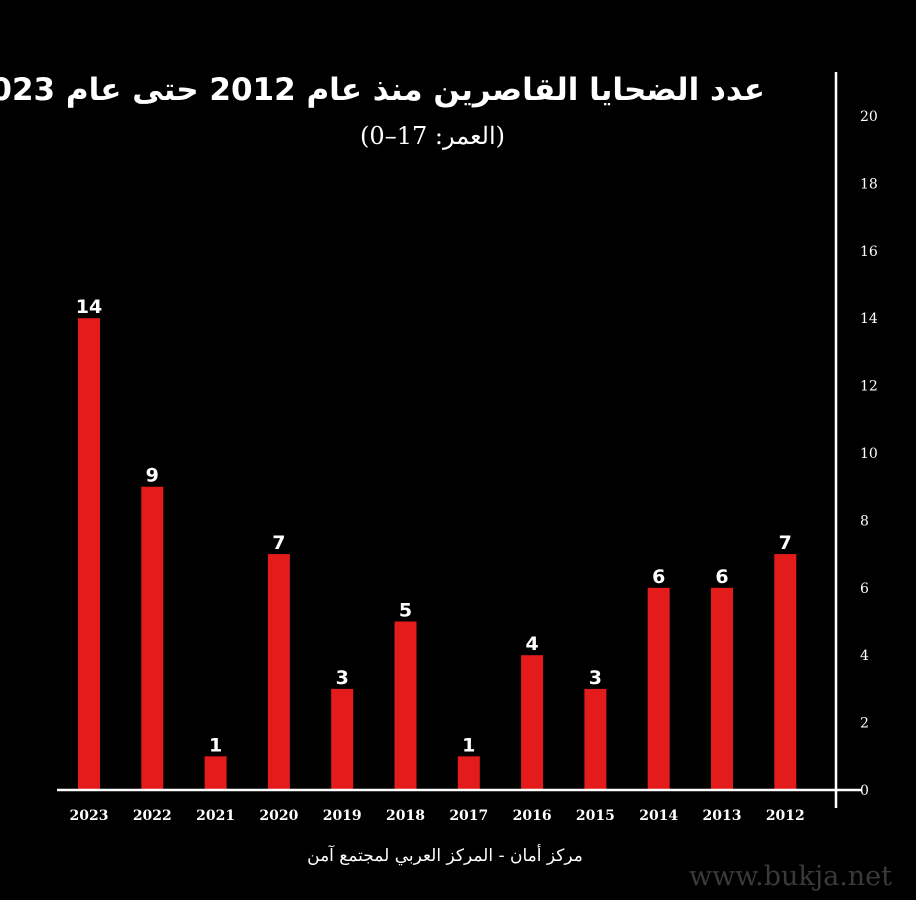  I want to click on y-tick-label-20: 20, so click(869, 117).